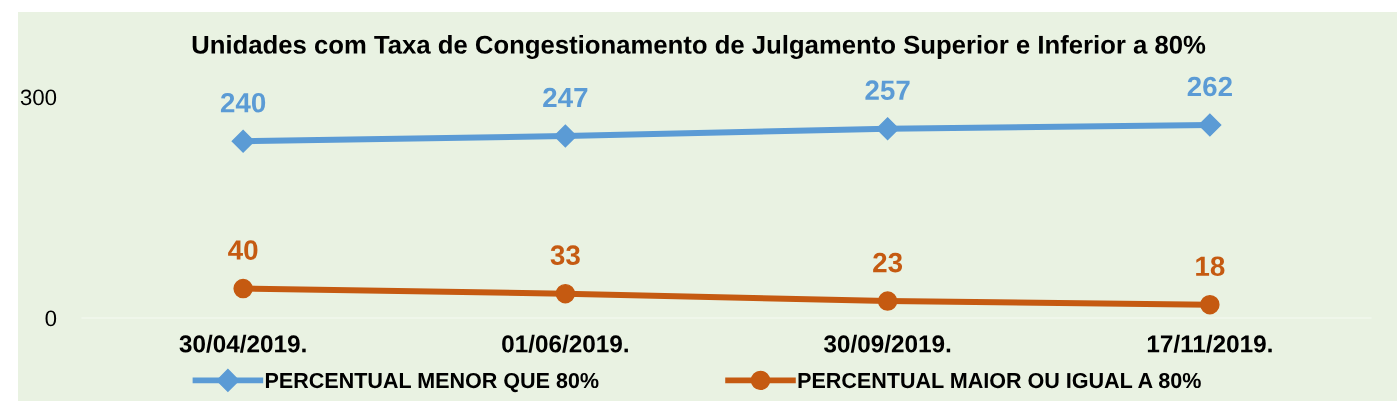  Describe the element at coordinates (1209, 343) in the screenshot. I see `x-tick-label: 17/11/2019.` at that location.